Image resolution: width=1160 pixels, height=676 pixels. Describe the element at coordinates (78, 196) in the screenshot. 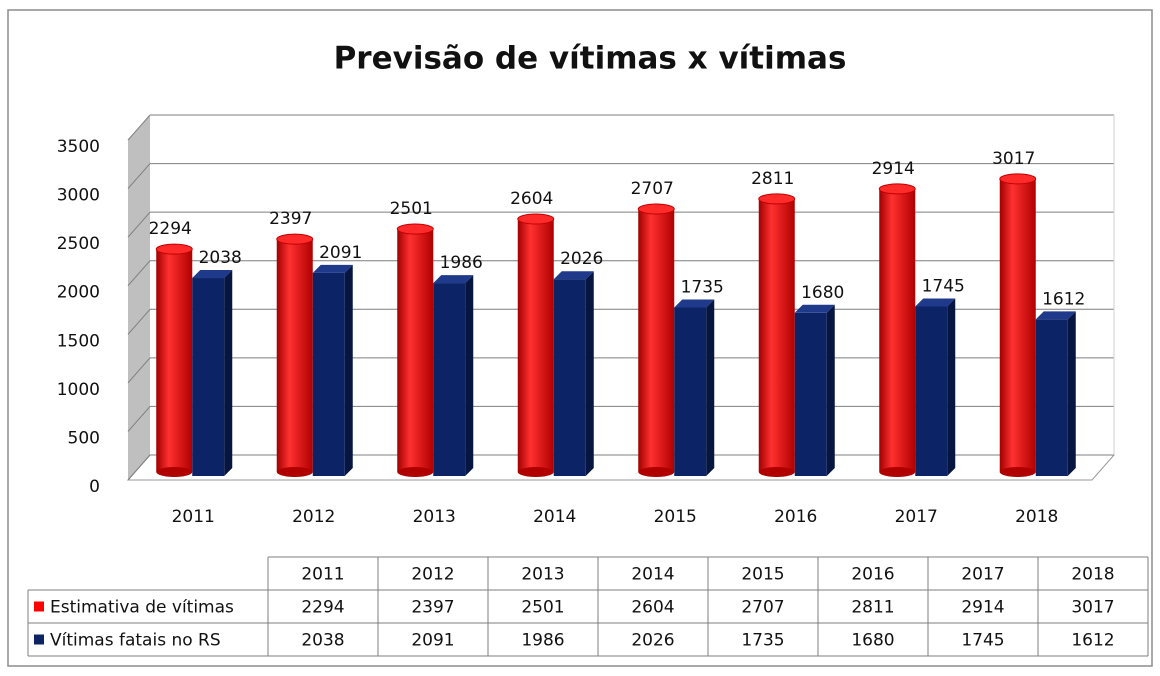

I see `y-tick-label: 3000` at that location.